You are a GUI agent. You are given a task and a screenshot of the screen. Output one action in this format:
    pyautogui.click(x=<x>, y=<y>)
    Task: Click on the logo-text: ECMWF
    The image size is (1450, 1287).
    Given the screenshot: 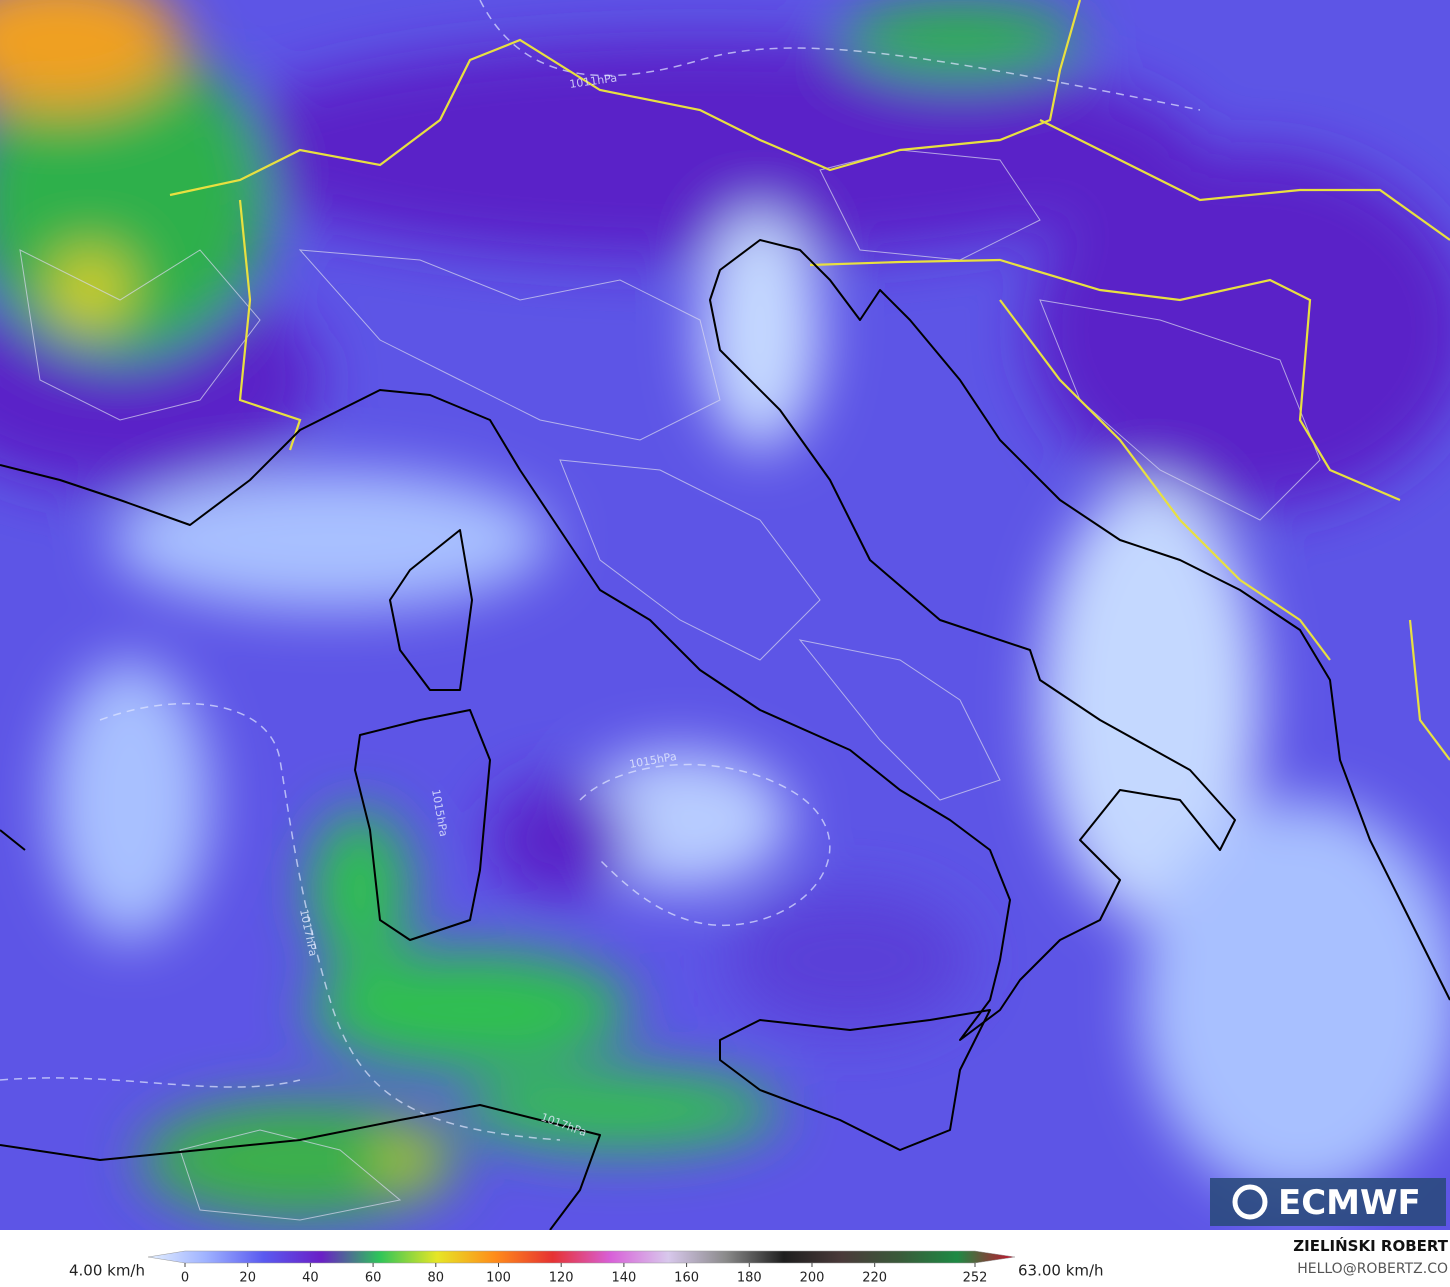 What is the action you would take?
    pyautogui.click(x=1349, y=1203)
    